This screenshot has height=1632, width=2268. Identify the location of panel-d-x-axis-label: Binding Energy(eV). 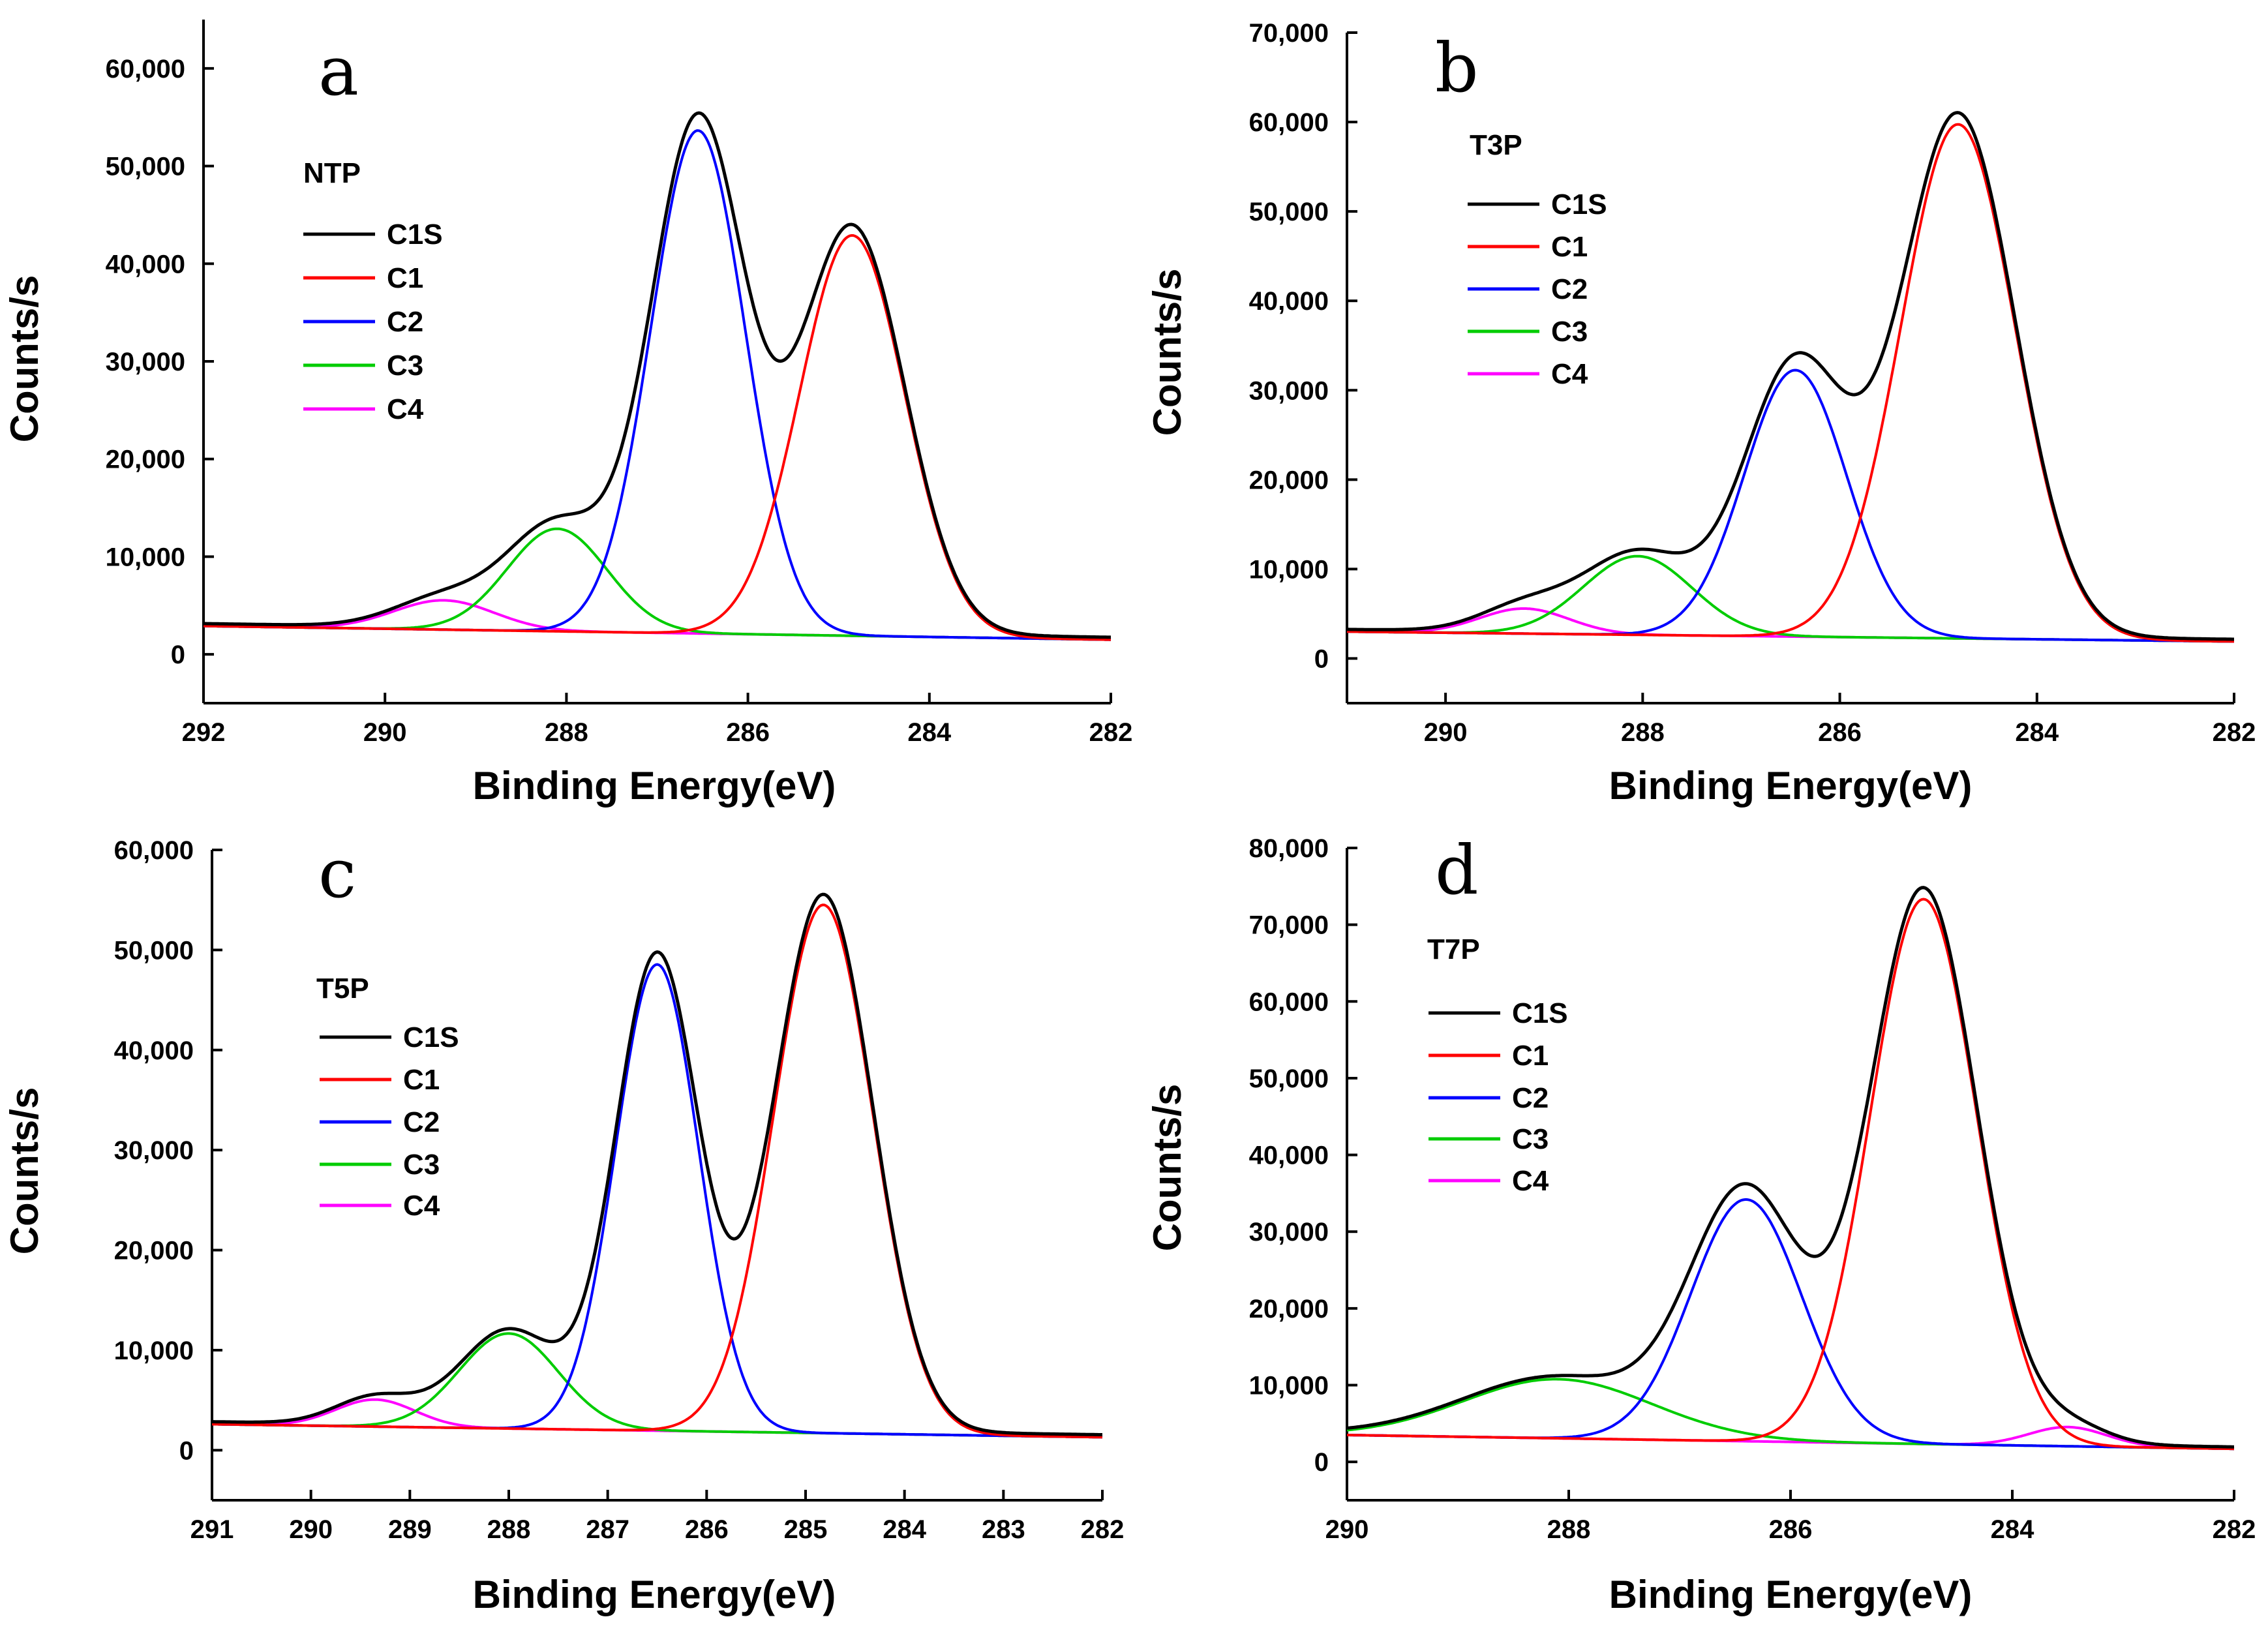
(1791, 1595).